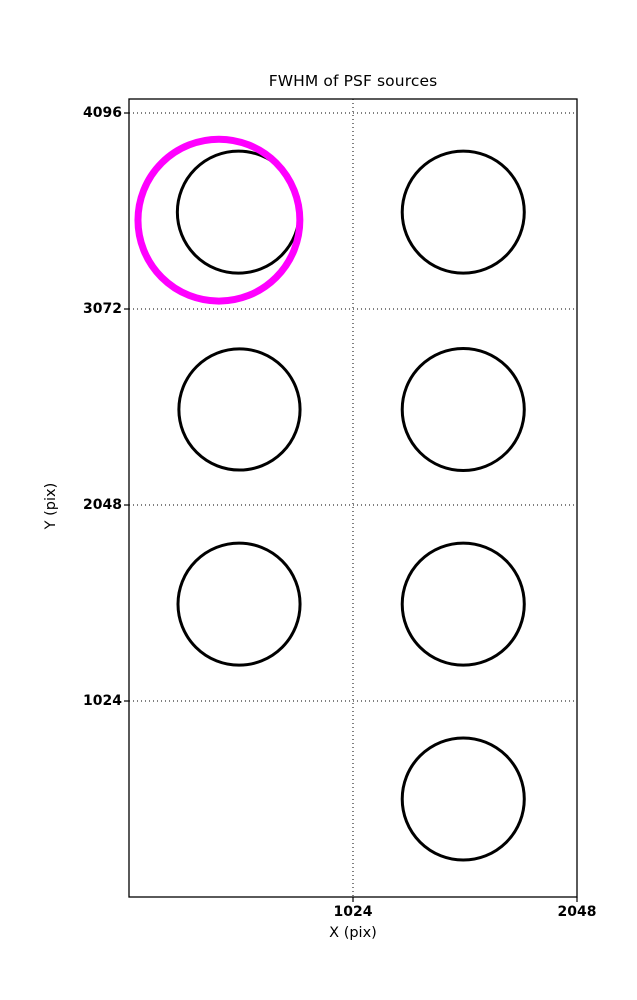 The width and height of the screenshot is (637, 1000). What do you see at coordinates (51, 506) in the screenshot?
I see `y-axis-label: Y (pix)` at bounding box center [51, 506].